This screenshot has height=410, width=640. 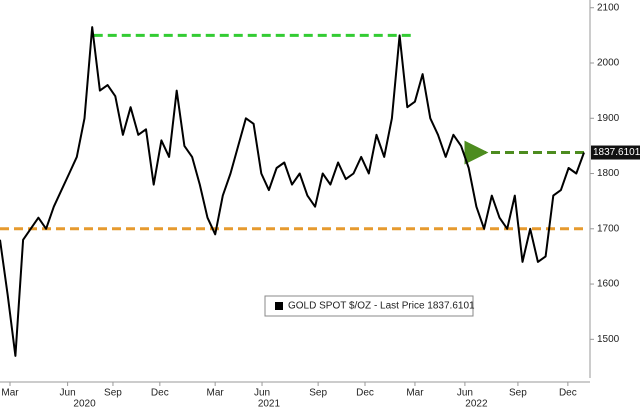 I want to click on last-price-label: 1837.6101, so click(x=616, y=152).